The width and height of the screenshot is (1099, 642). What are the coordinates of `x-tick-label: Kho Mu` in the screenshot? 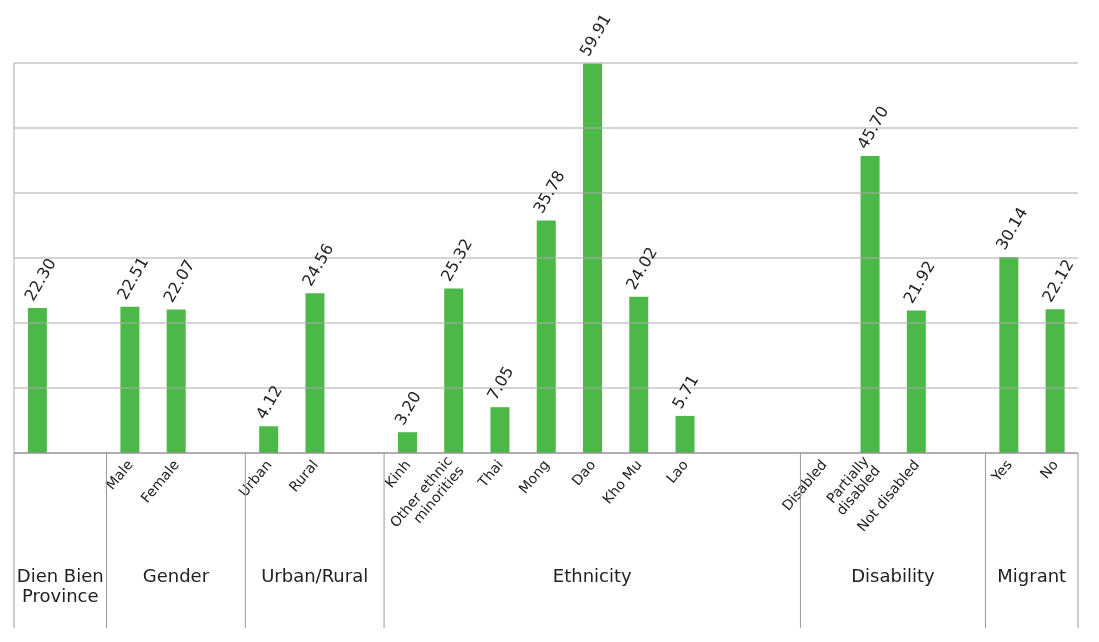 It's located at (622, 481).